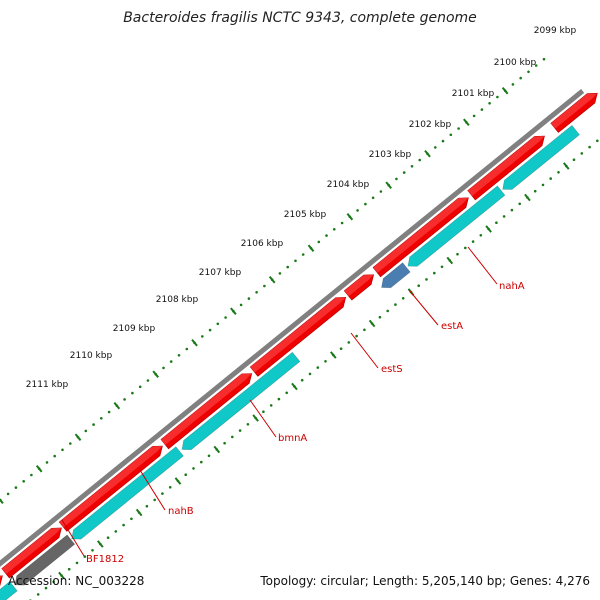  I want to click on gene-label-bmnA: bmnA, so click(292, 438).